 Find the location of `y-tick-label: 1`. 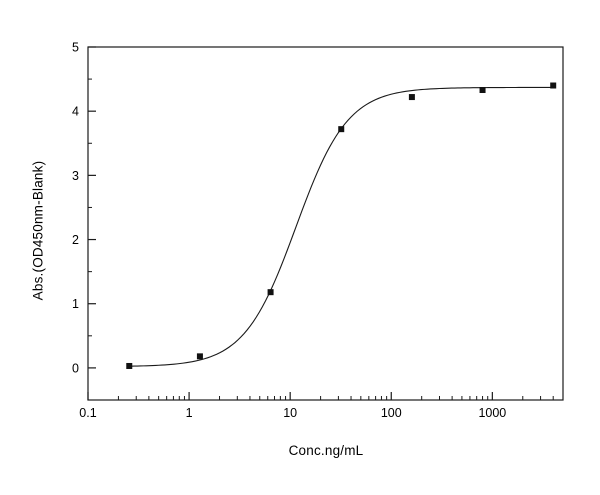

y-tick-label: 1 is located at coordinates (75, 304).